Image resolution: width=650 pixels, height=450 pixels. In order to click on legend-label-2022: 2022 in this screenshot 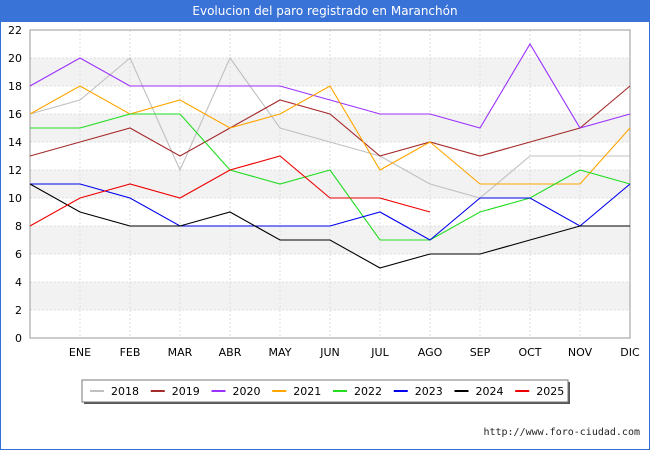, I will do `click(368, 391)`.